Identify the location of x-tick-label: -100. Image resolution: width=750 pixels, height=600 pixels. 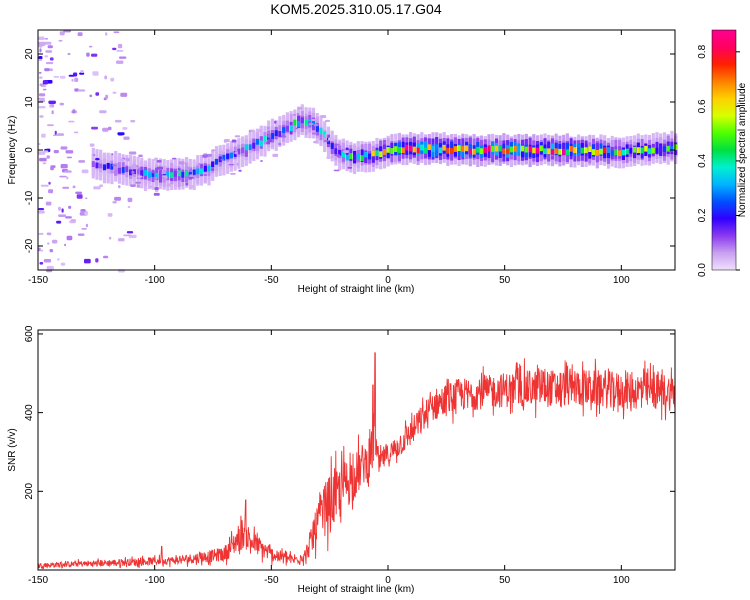
(155, 580).